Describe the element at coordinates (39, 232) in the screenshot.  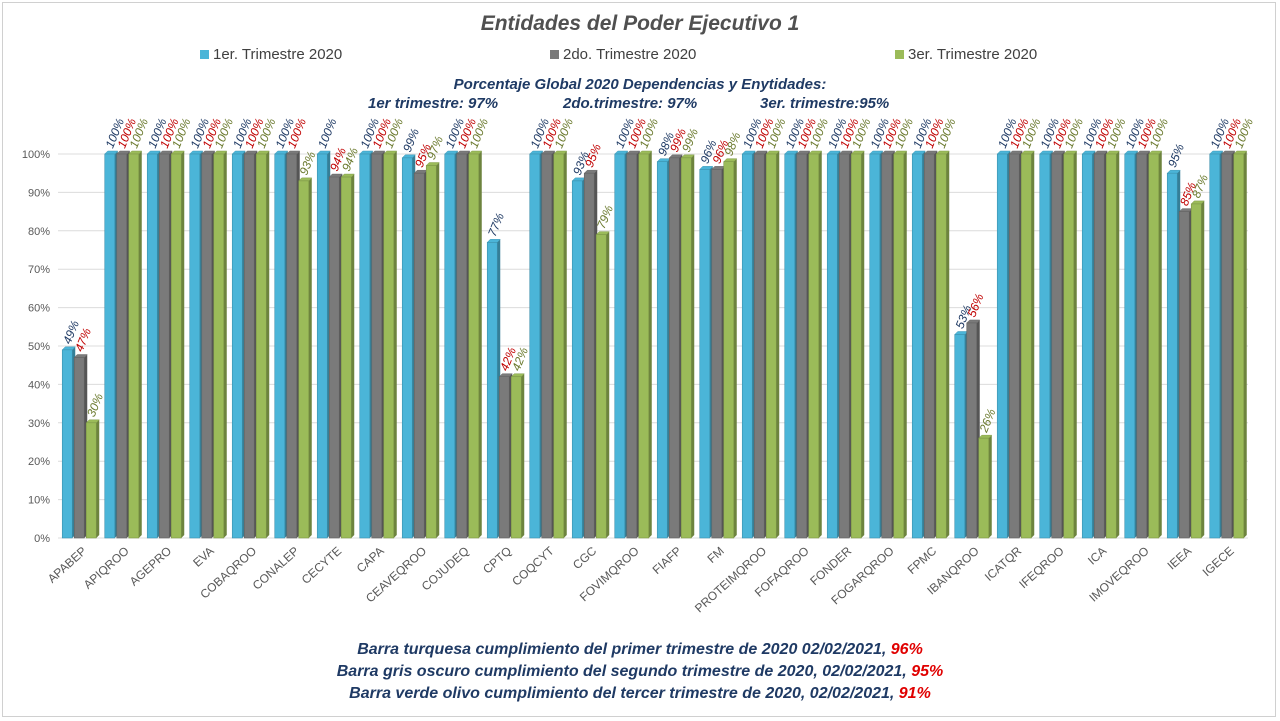
I see `y-tick-label: 80%` at that location.